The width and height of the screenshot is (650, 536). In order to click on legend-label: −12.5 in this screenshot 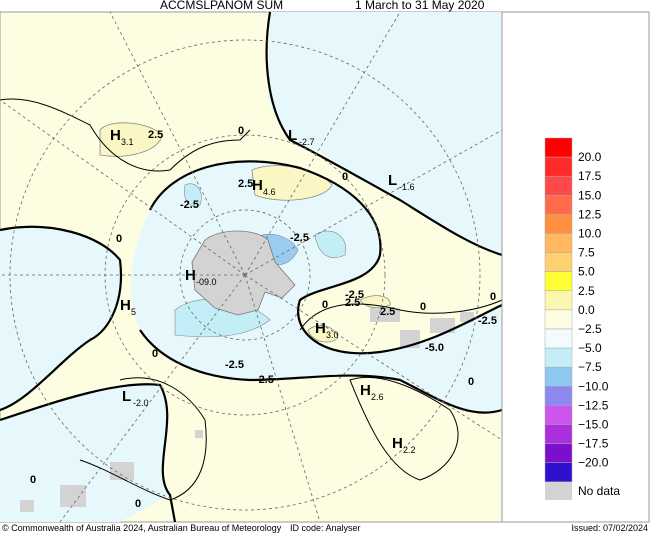, I will do `click(593, 405)`.